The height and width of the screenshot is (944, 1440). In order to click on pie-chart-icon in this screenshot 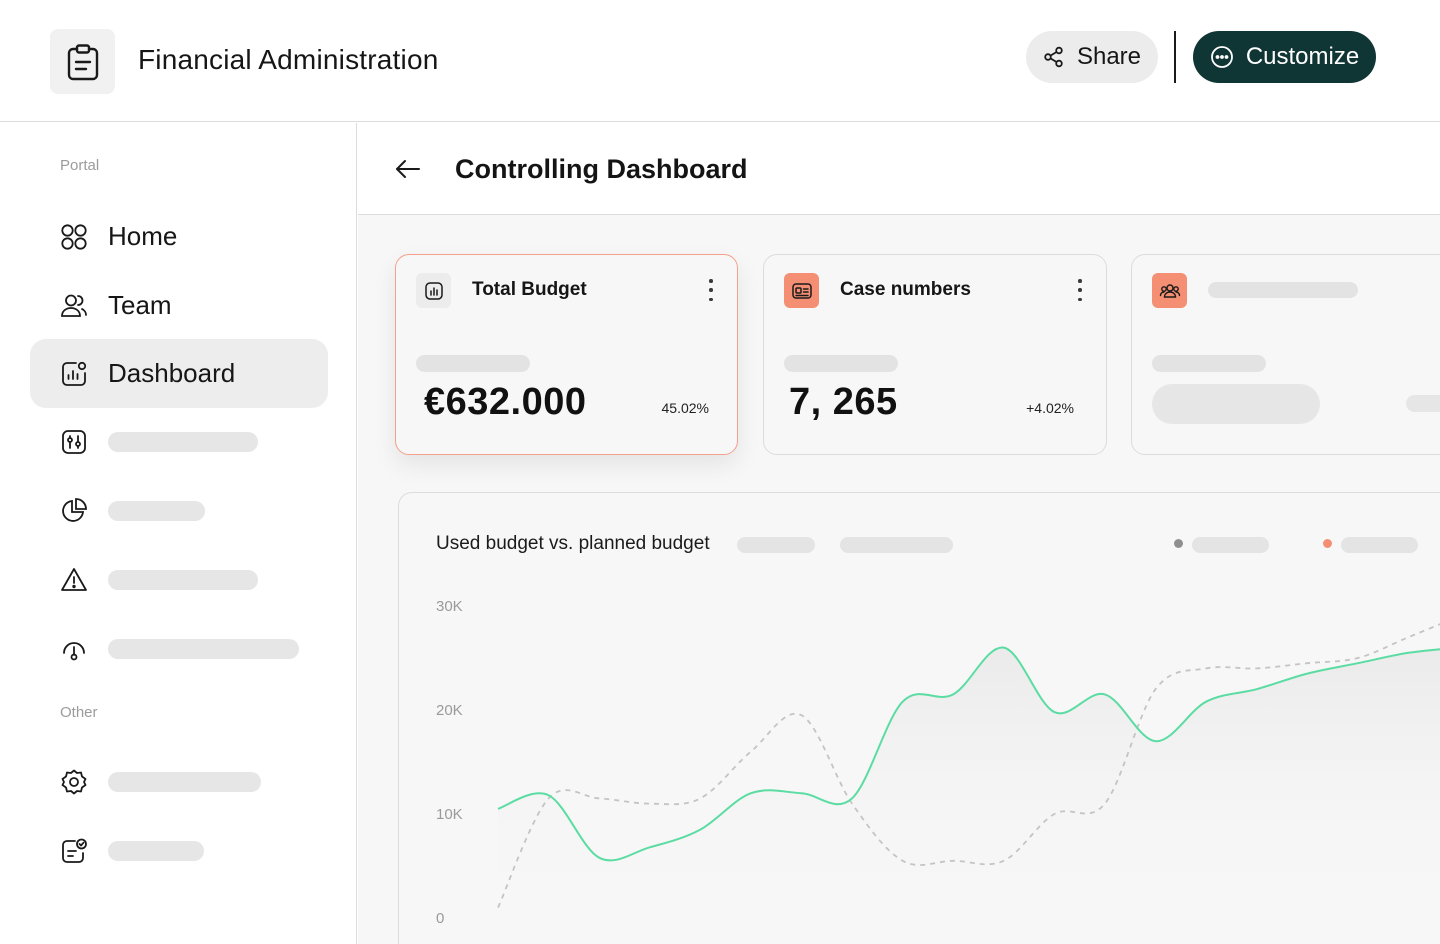, I will do `click(74, 511)`.